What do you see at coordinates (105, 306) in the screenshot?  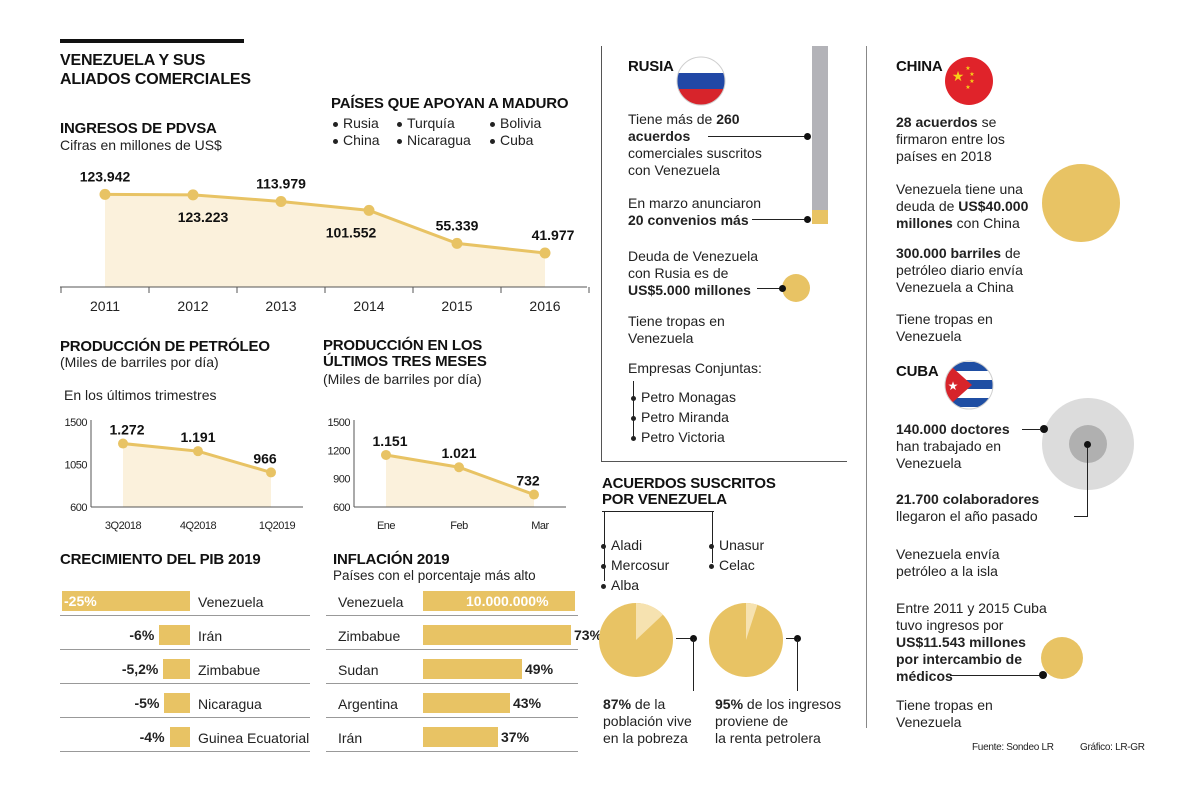 I see `pdvsa-tick-label: 2011` at bounding box center [105, 306].